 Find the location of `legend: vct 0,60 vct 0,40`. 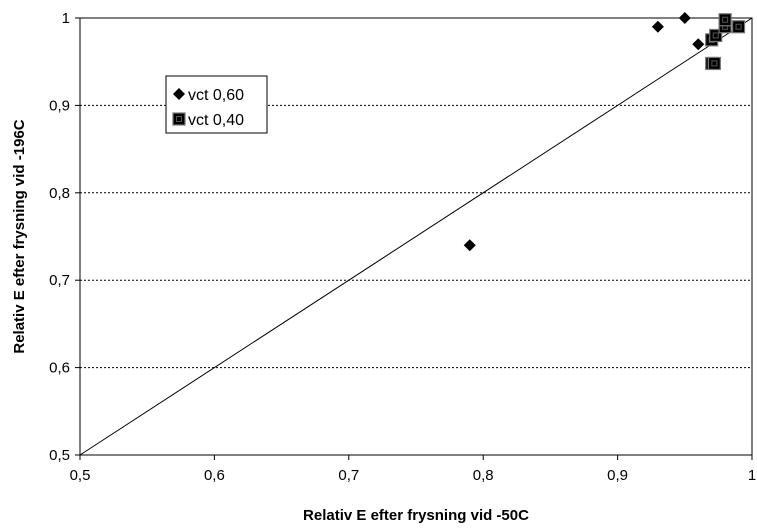

legend: vct 0,60 vct 0,40 is located at coordinates (216, 104).